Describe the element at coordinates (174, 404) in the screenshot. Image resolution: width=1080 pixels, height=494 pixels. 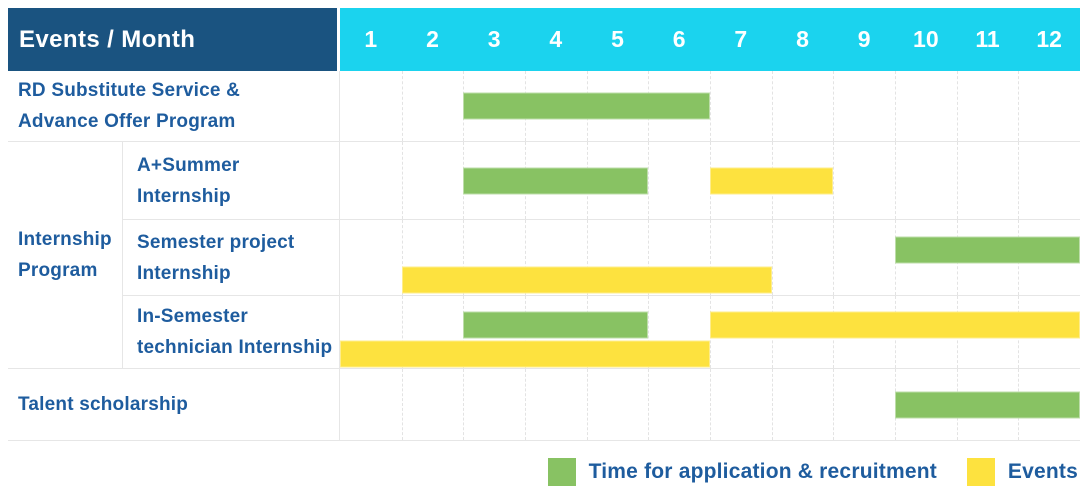
I see `row-label: Talent scholarship` at that location.